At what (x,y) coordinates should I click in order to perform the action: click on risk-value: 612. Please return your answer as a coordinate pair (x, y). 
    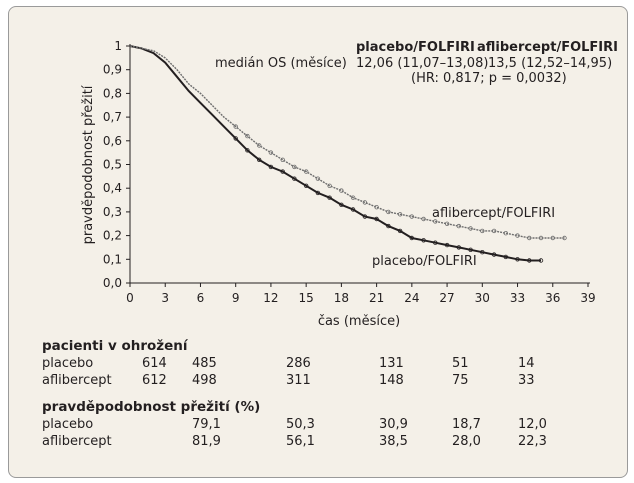
    Looking at the image, I should click on (154, 380).